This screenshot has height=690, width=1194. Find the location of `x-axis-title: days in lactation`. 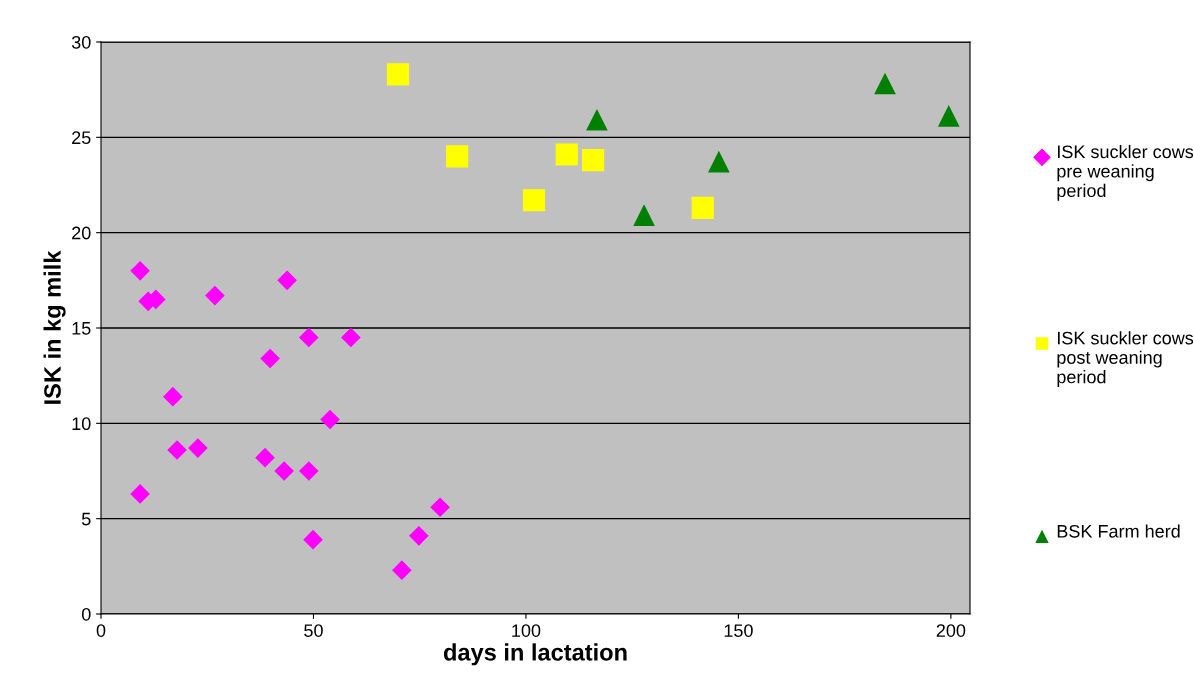

x-axis-title: days in lactation is located at coordinates (535, 654).